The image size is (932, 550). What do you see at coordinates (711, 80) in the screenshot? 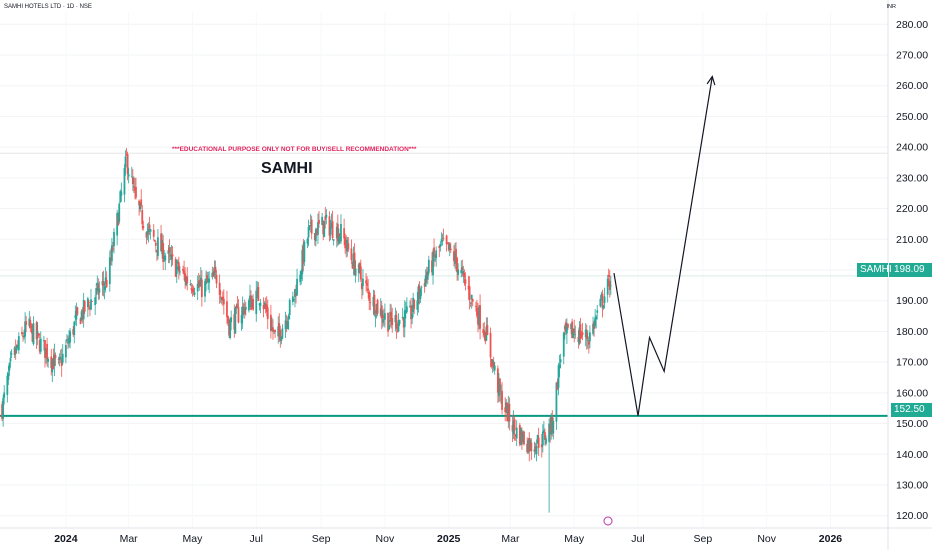
I see `arrowhead-icon` at bounding box center [711, 80].